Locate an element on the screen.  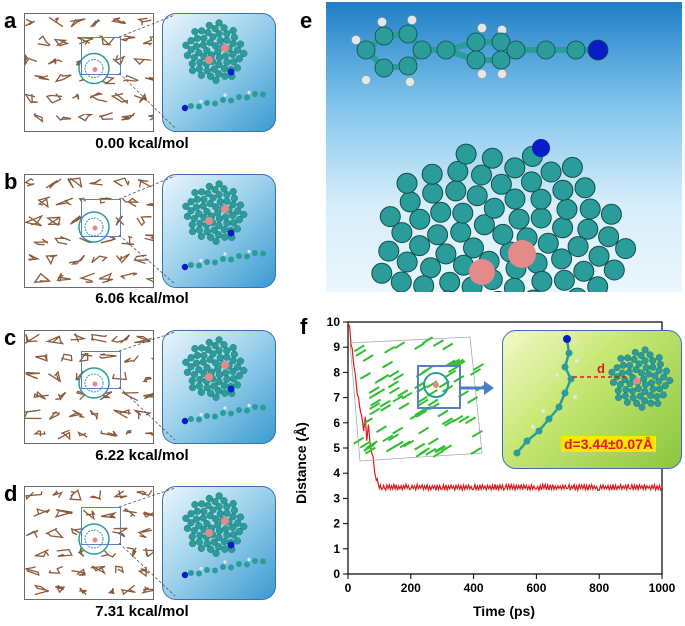
crystal-packing-b is located at coordinates (89, 231).